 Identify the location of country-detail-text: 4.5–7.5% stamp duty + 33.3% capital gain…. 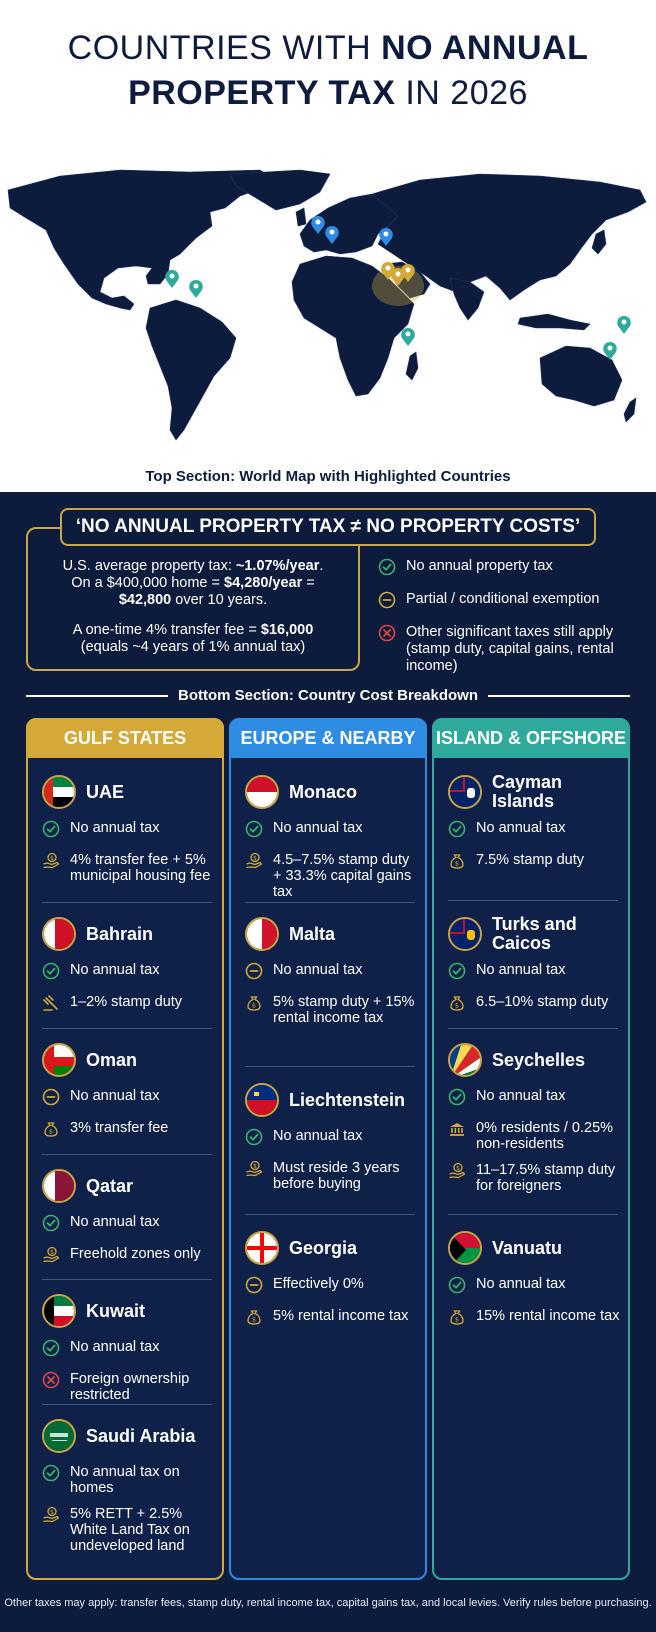
(342, 876).